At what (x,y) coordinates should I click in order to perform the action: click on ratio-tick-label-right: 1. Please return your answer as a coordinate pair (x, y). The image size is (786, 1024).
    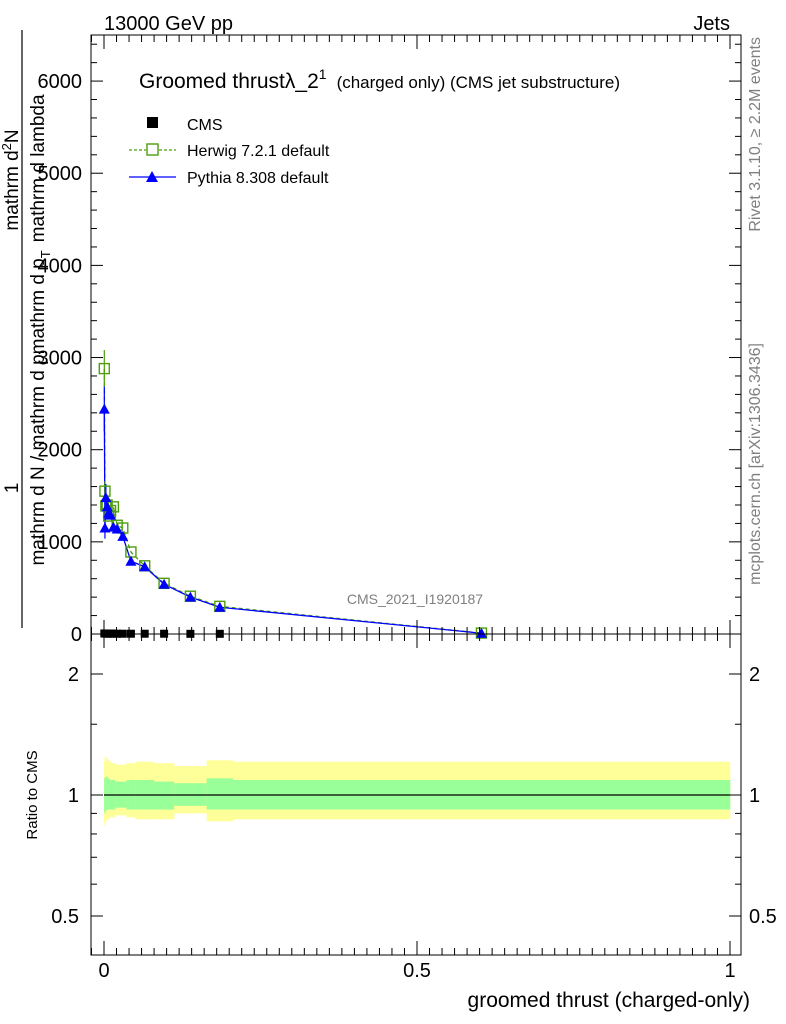
    Looking at the image, I should click on (754, 796).